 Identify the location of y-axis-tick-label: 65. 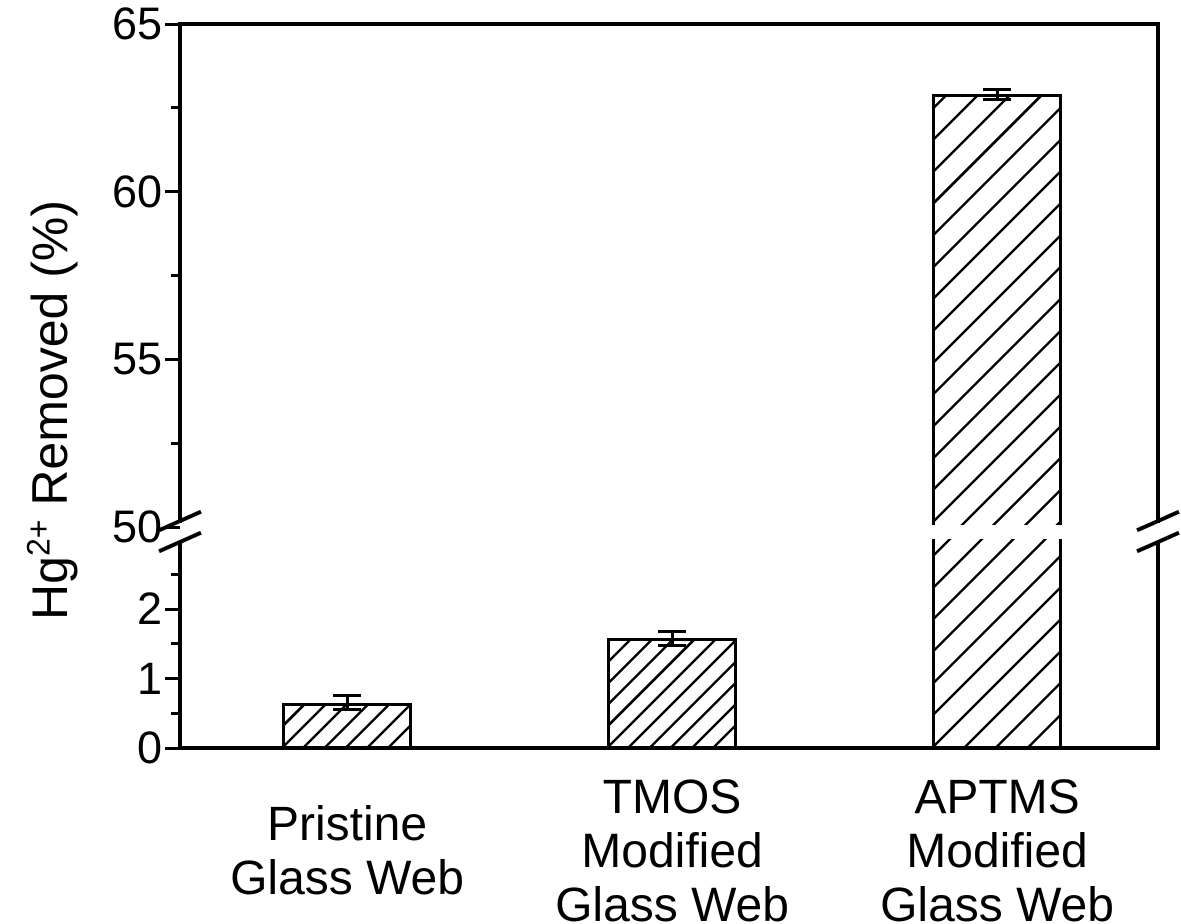
(136, 24).